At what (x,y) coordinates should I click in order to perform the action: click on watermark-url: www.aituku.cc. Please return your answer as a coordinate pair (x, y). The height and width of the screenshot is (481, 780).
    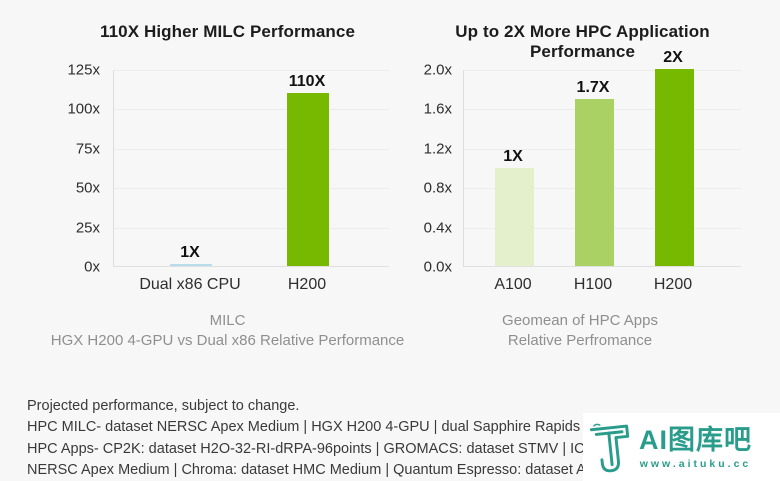
    Looking at the image, I should click on (695, 463).